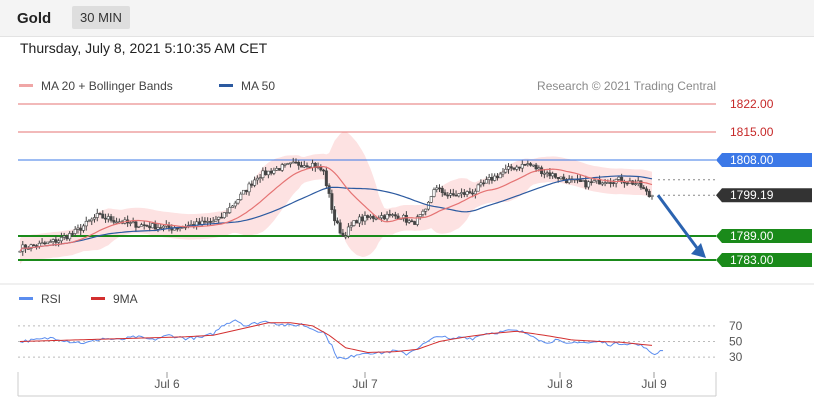 The width and height of the screenshot is (814, 416). What do you see at coordinates (125, 299) in the screenshot?
I see `legend-9ma-label: 9MA` at bounding box center [125, 299].